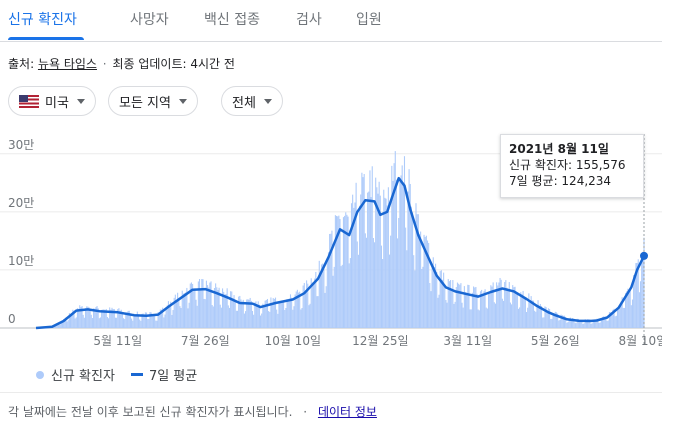 Image resolution: width=694 pixels, height=431 pixels. What do you see at coordinates (136, 374) in the screenshot?
I see `legend-line-swatch` at bounding box center [136, 374].